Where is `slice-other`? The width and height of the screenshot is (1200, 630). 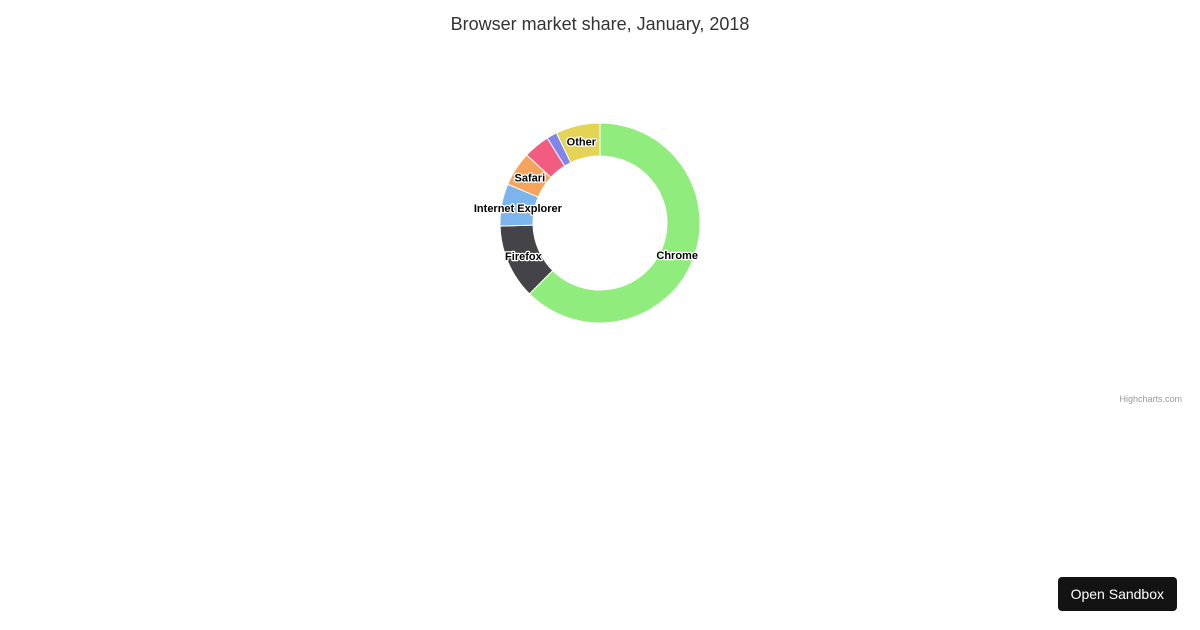 slice-other is located at coordinates (578, 143).